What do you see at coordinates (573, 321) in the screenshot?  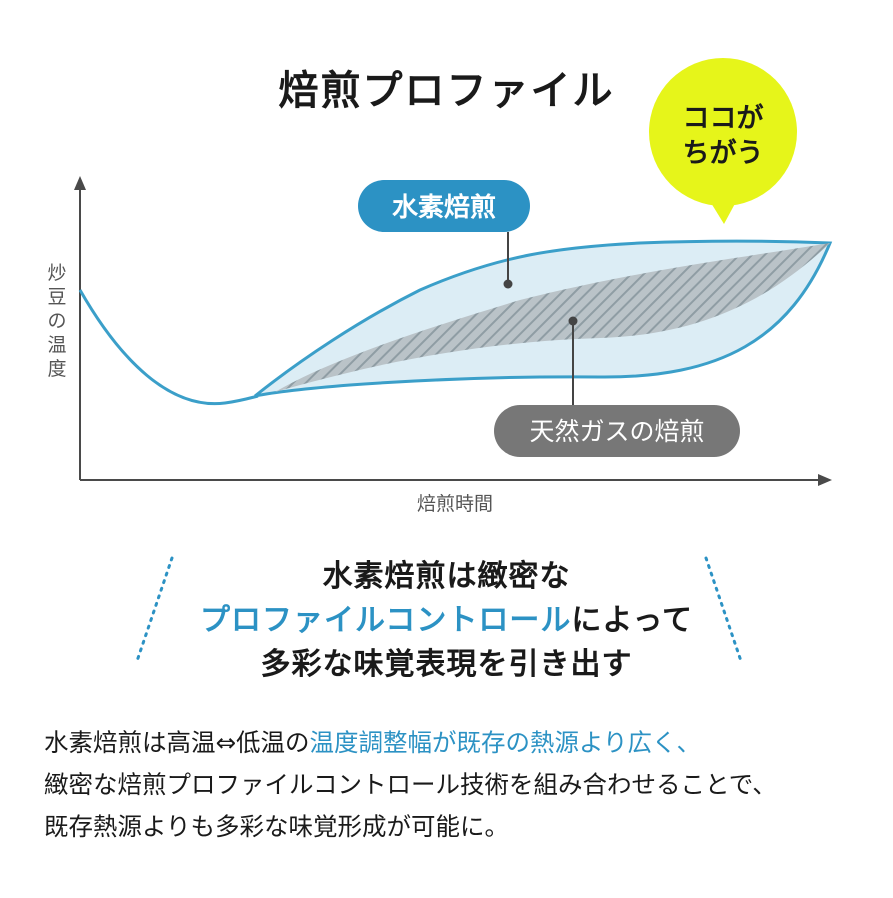 I see `gas-leader-dot` at bounding box center [573, 321].